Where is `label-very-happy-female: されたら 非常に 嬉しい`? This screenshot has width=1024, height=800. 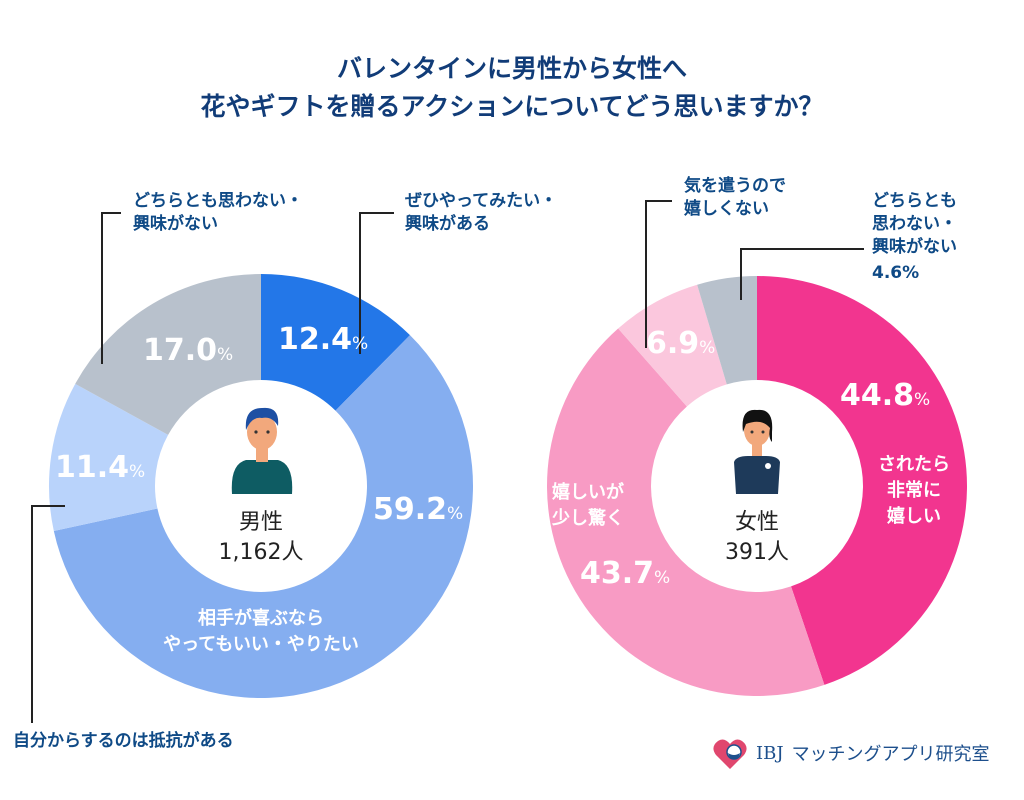
label-very-happy-female: されたら 非常に 嬉しい is located at coordinates (914, 490).